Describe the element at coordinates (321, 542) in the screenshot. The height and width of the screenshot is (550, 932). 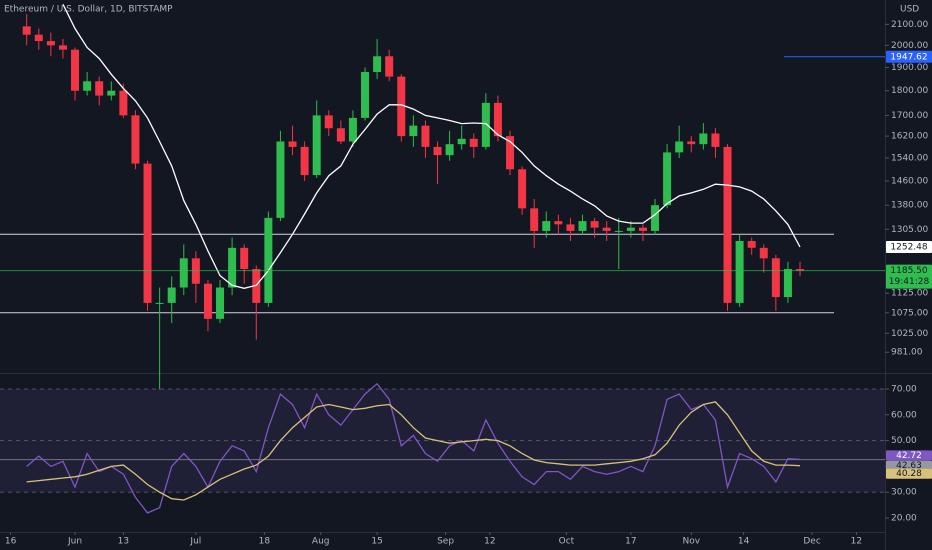
I see `x-tick-label: Aug` at that location.